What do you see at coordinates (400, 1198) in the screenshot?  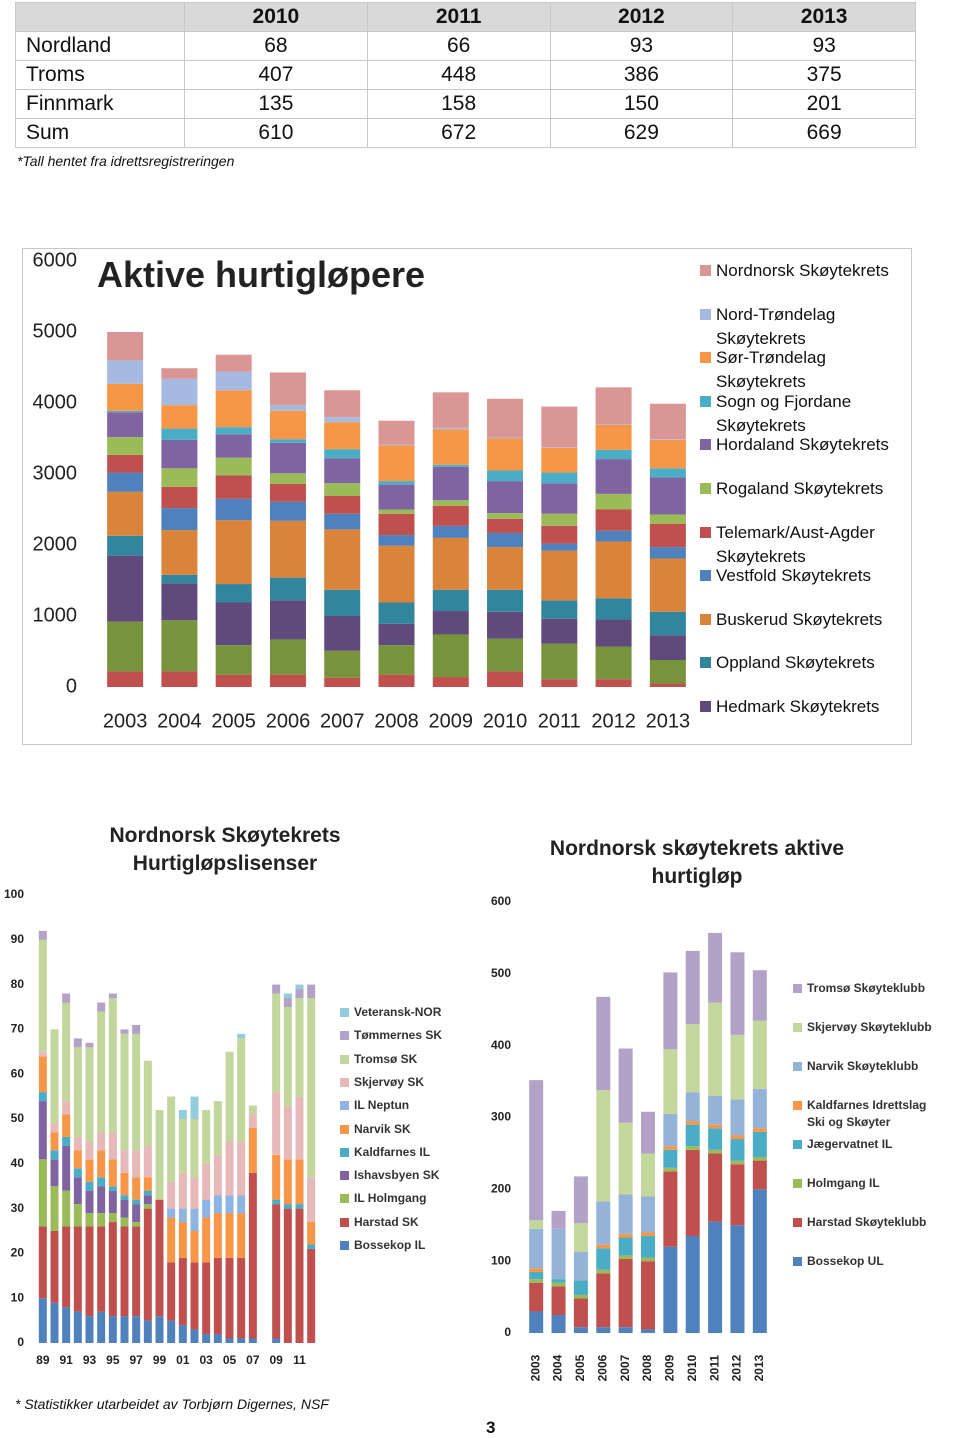 I see `legend-entry: IL Holmgang` at bounding box center [400, 1198].